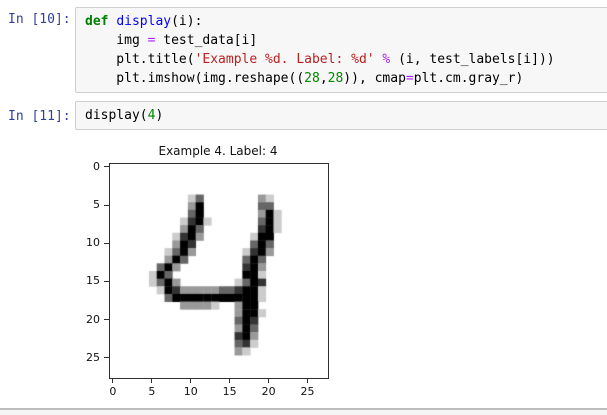 The width and height of the screenshot is (607, 415). What do you see at coordinates (113, 391) in the screenshot?
I see `x-tick-label: 0` at bounding box center [113, 391].